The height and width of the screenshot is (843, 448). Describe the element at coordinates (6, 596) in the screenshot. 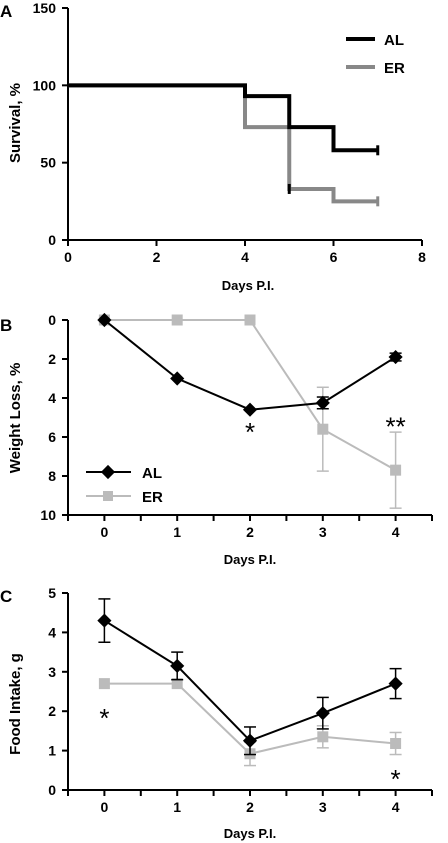

I see `panel-letter-c: C` at that location.